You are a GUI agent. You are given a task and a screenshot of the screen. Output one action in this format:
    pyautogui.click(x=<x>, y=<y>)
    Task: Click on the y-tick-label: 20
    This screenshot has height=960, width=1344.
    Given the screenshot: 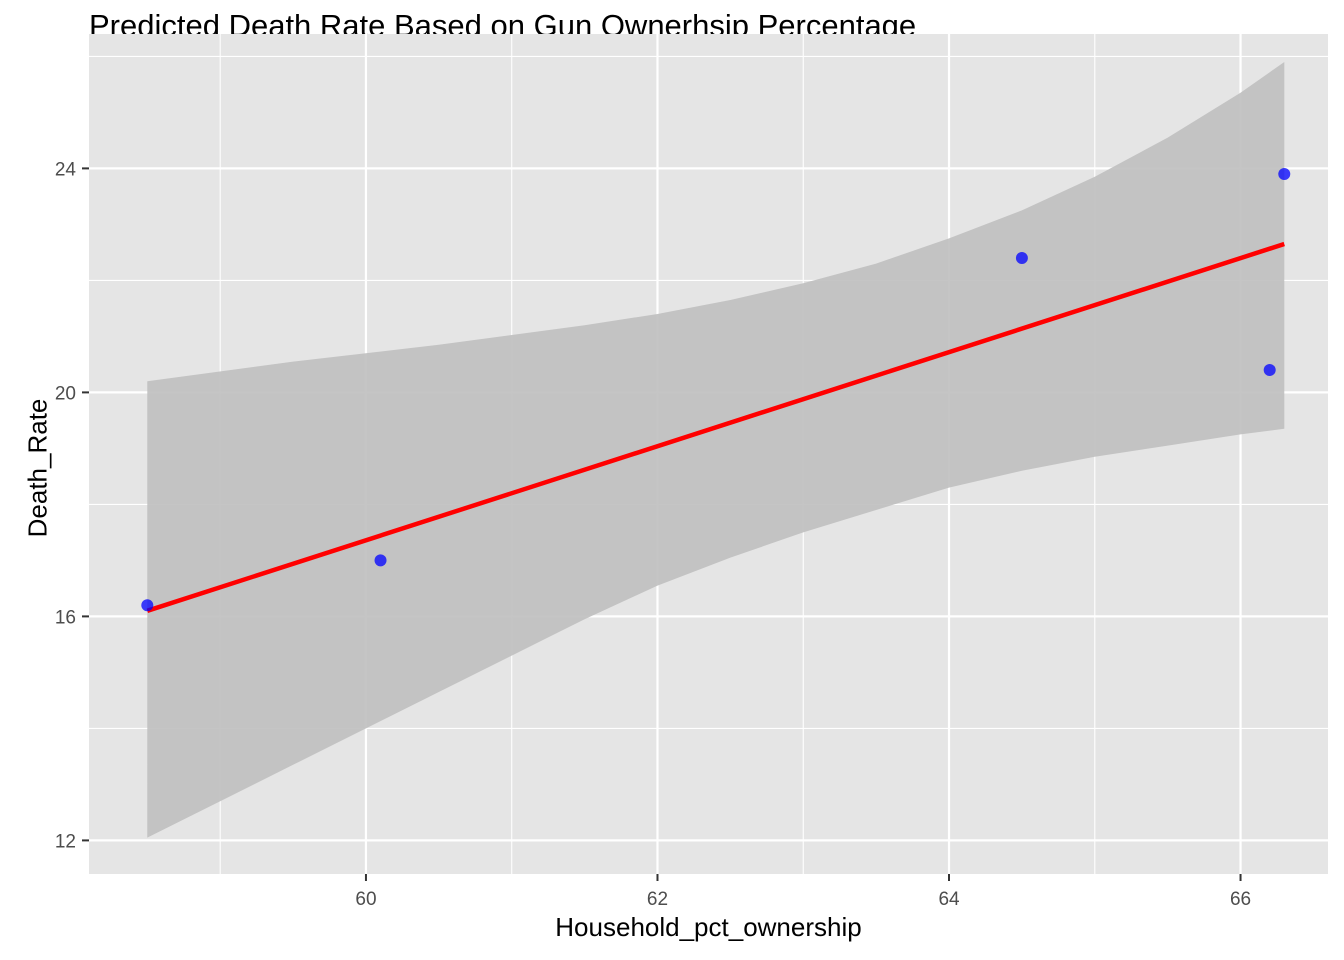 What is the action you would take?
    pyautogui.click(x=65, y=393)
    